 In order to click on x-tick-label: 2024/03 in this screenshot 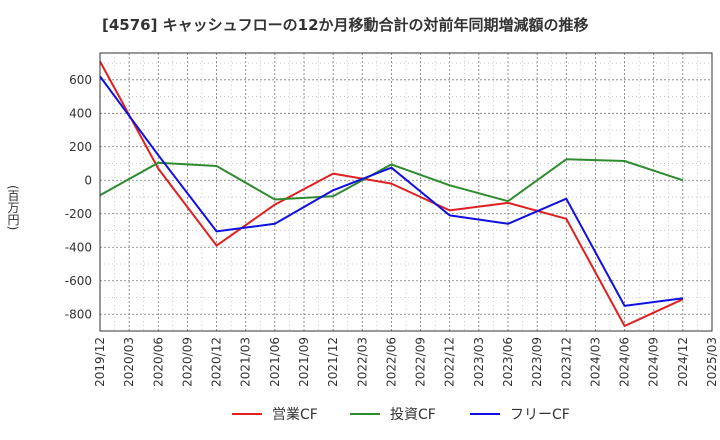, I will do `click(595, 362)`.